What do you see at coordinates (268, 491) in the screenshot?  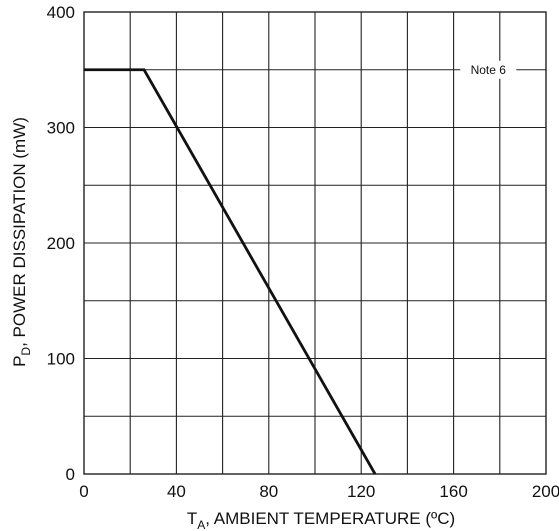 I see `x-tick-label: 80` at bounding box center [268, 491].